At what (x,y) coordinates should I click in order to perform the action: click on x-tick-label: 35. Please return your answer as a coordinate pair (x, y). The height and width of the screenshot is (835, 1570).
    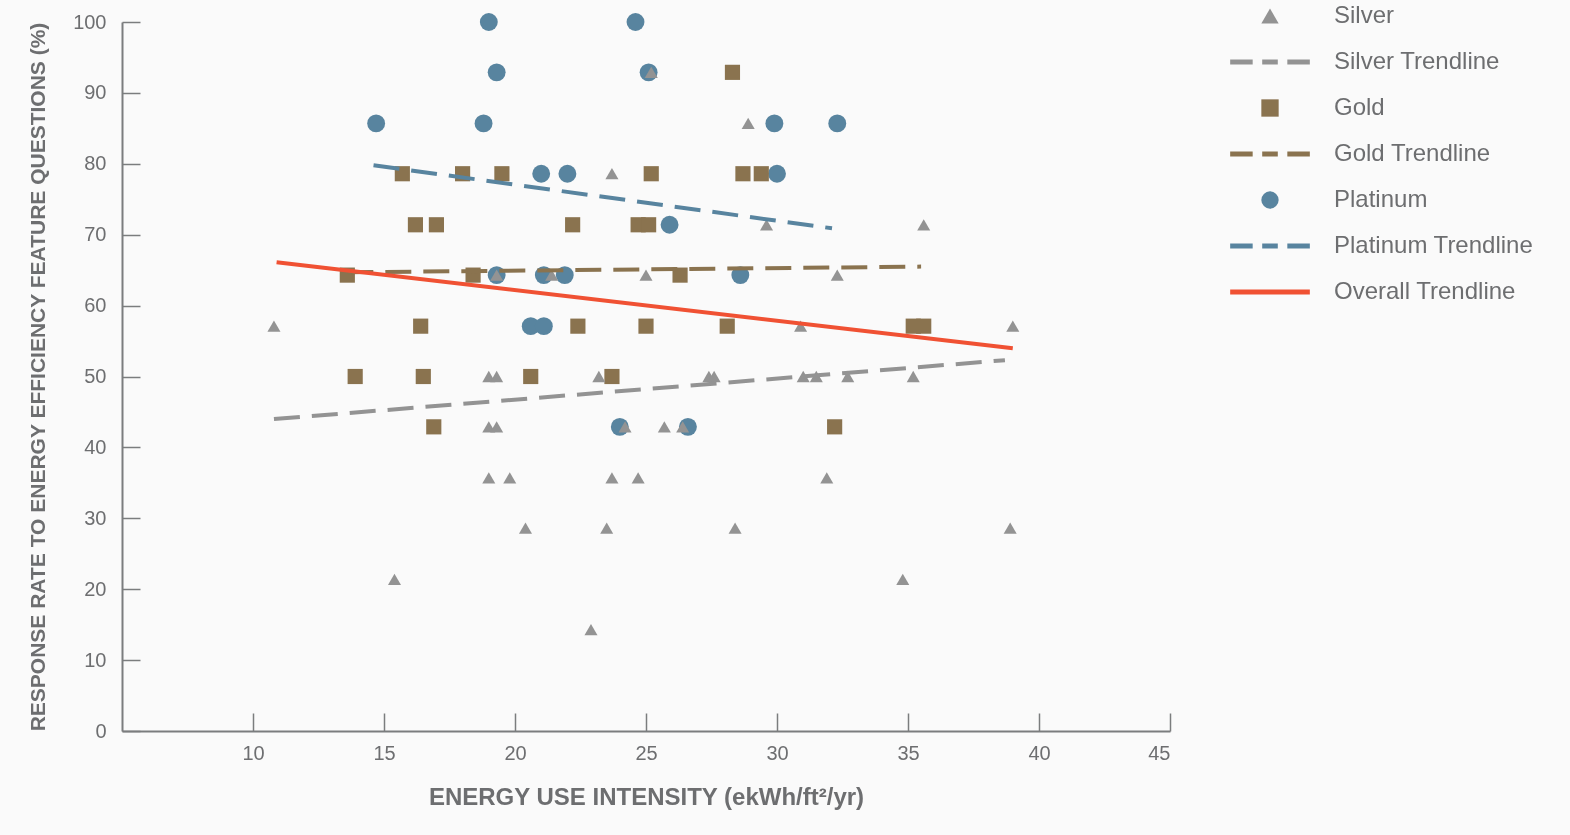
    Looking at the image, I should click on (908, 752).